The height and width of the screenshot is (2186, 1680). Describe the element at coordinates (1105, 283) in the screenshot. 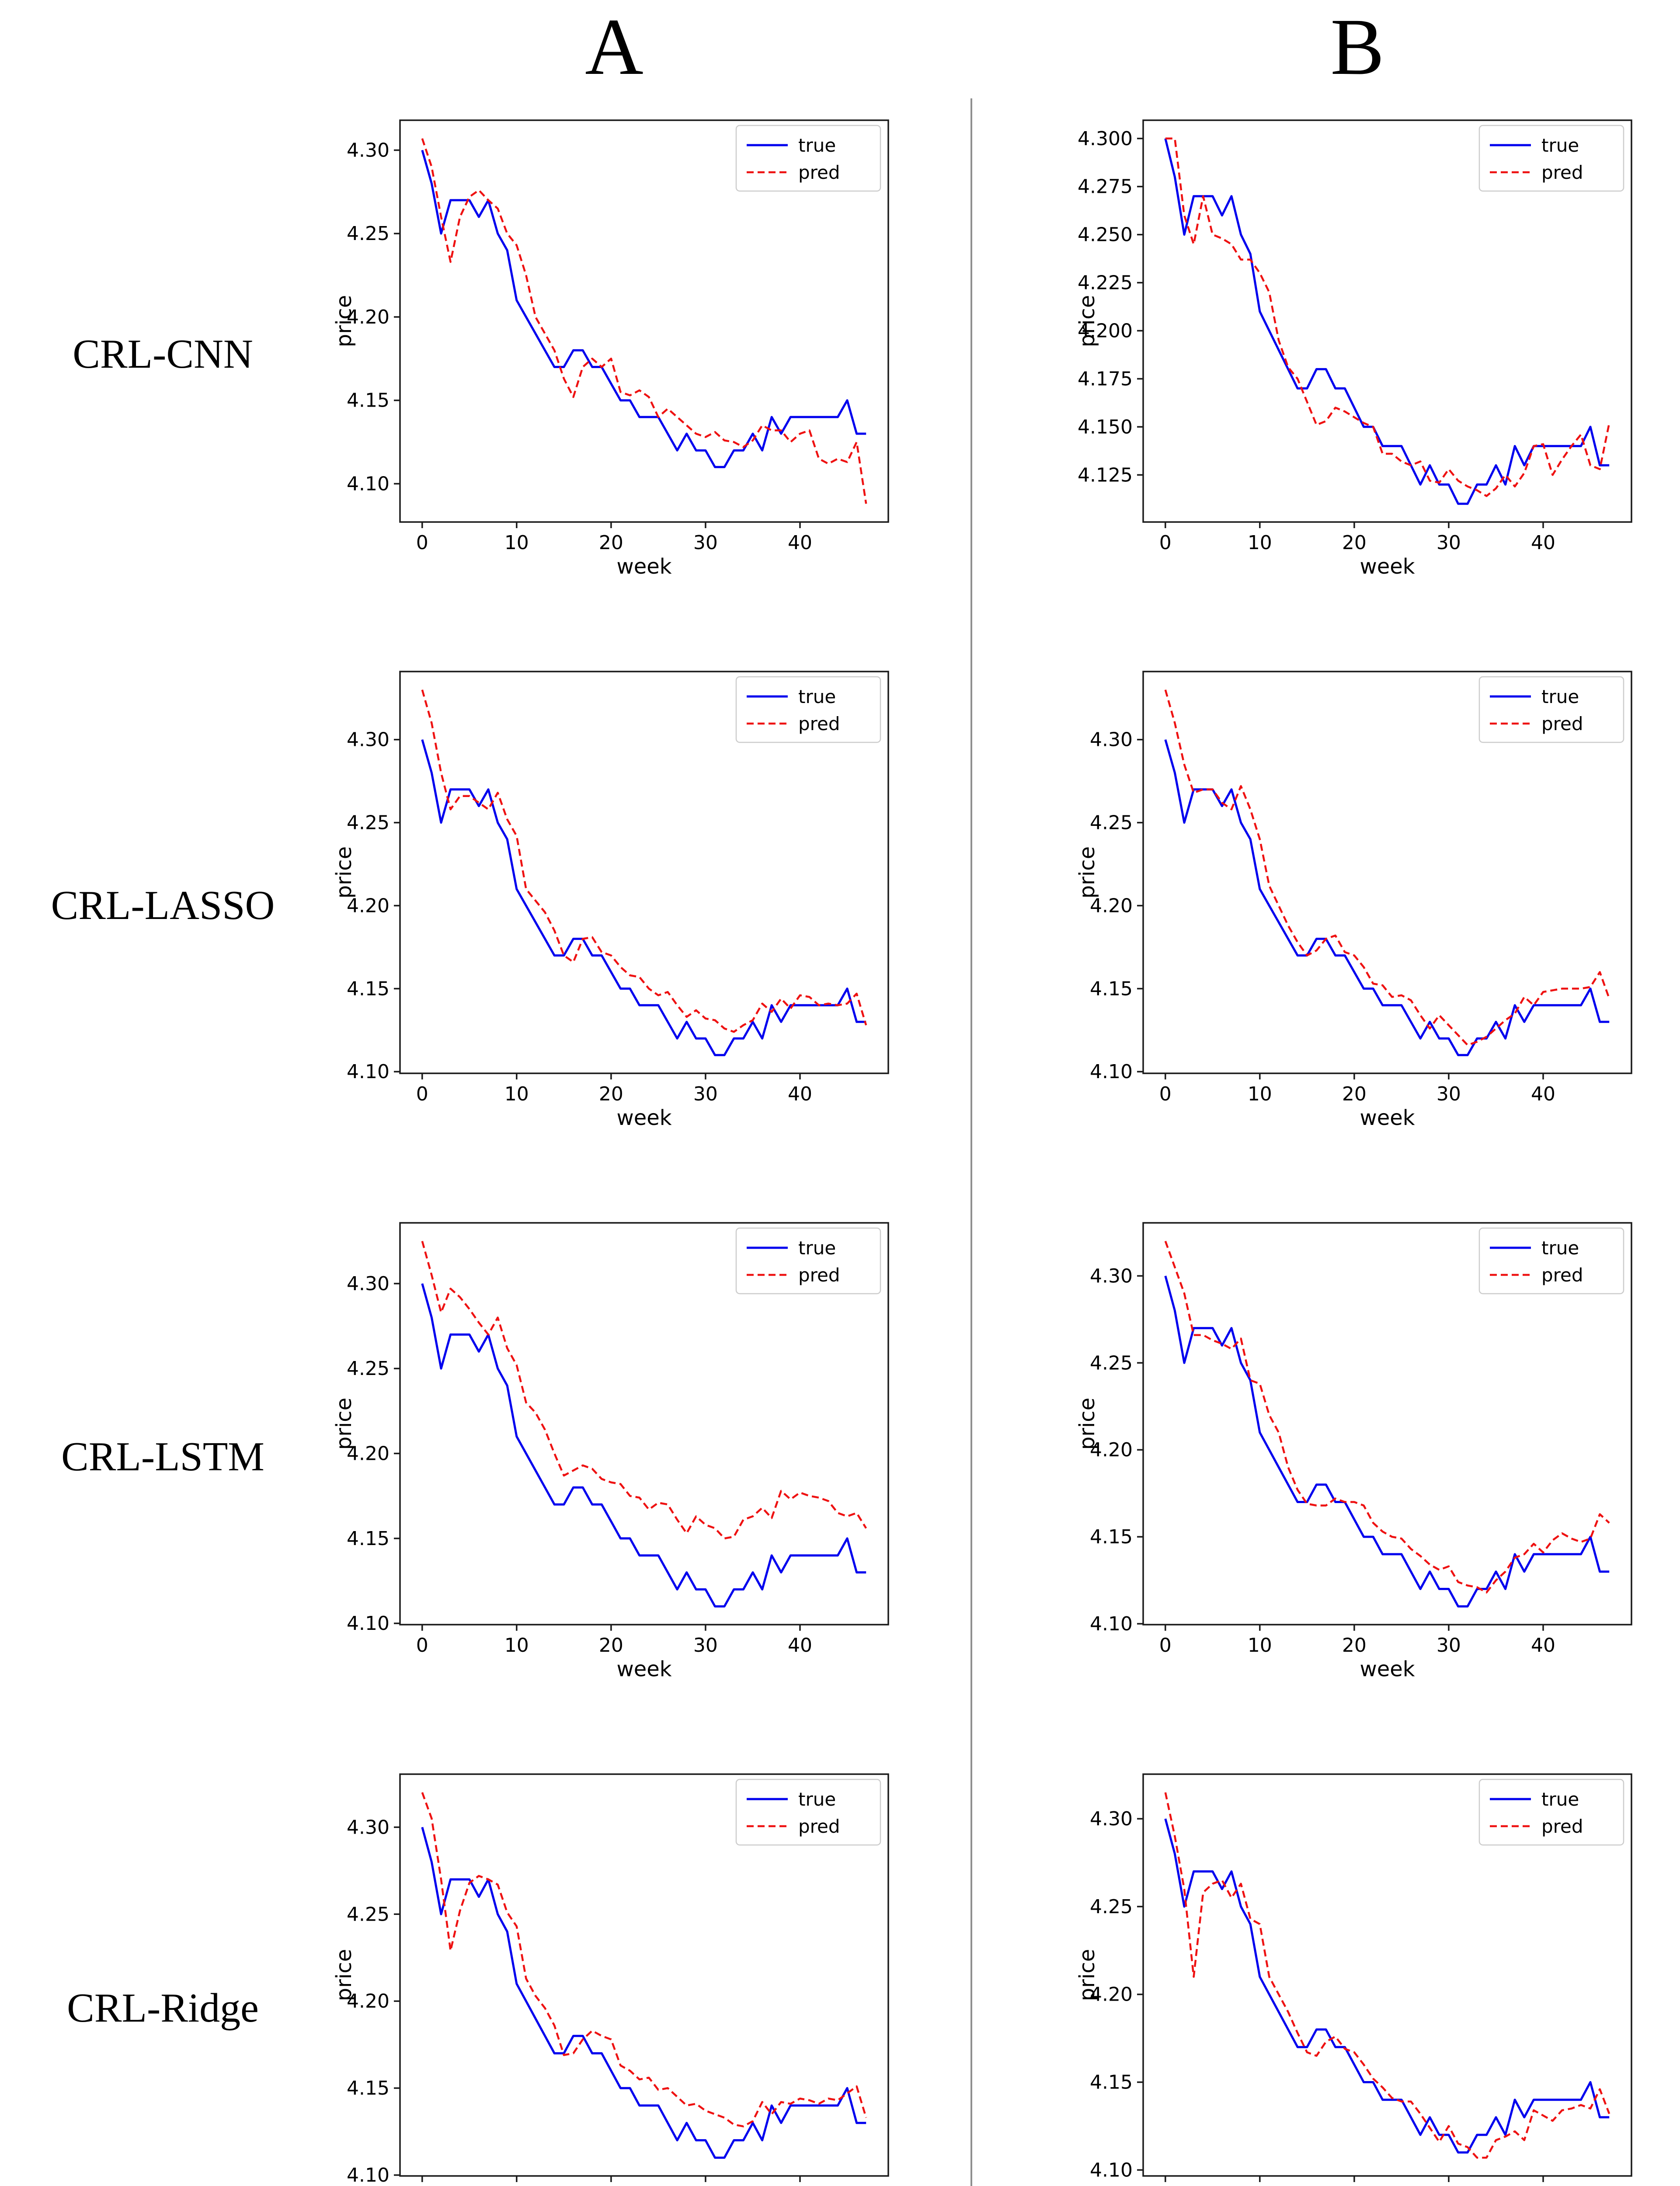

I see `y-tick-label: 4.225` at that location.